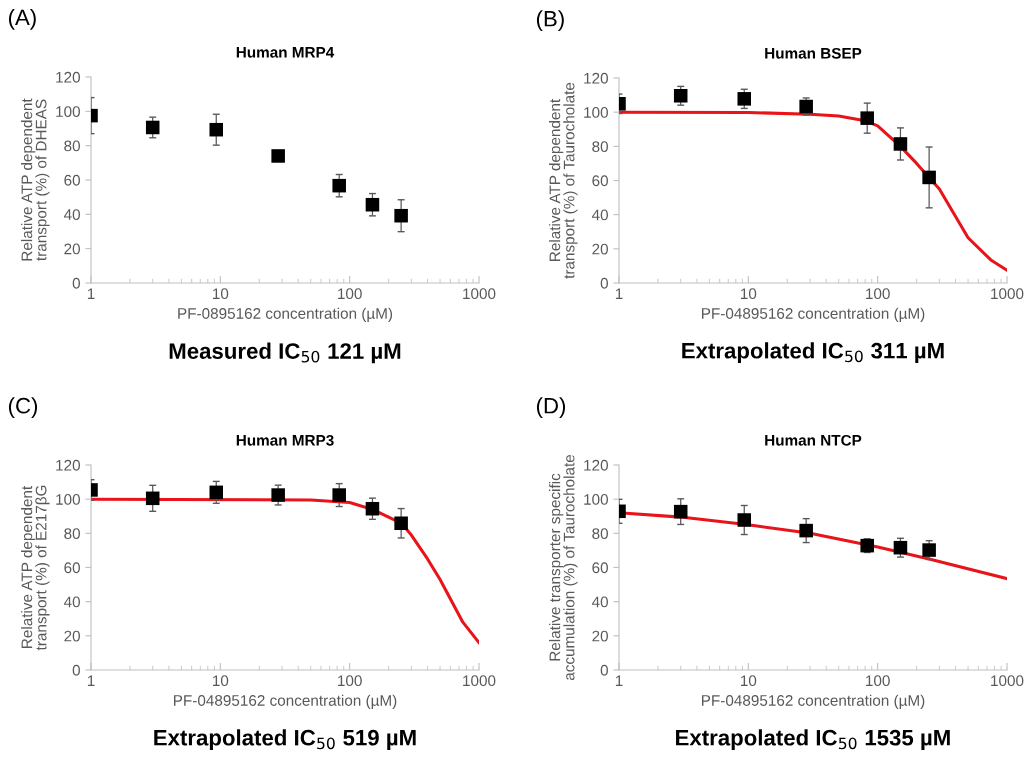  Describe the element at coordinates (35, 179) in the screenshot. I see `y-axis-title: Relative ATP dependent transport (%) of DHEAS` at that location.